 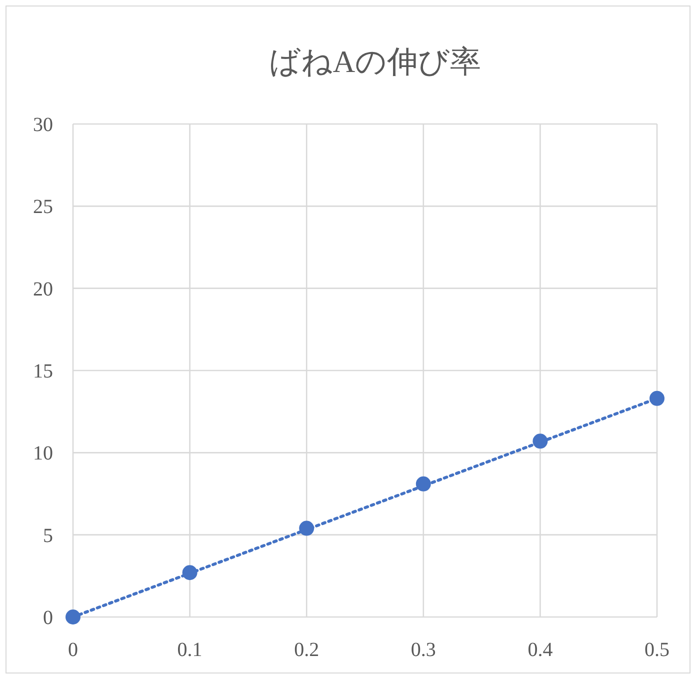 What do you see at coordinates (43, 371) in the screenshot?
I see `y-tick-label: 15` at bounding box center [43, 371].